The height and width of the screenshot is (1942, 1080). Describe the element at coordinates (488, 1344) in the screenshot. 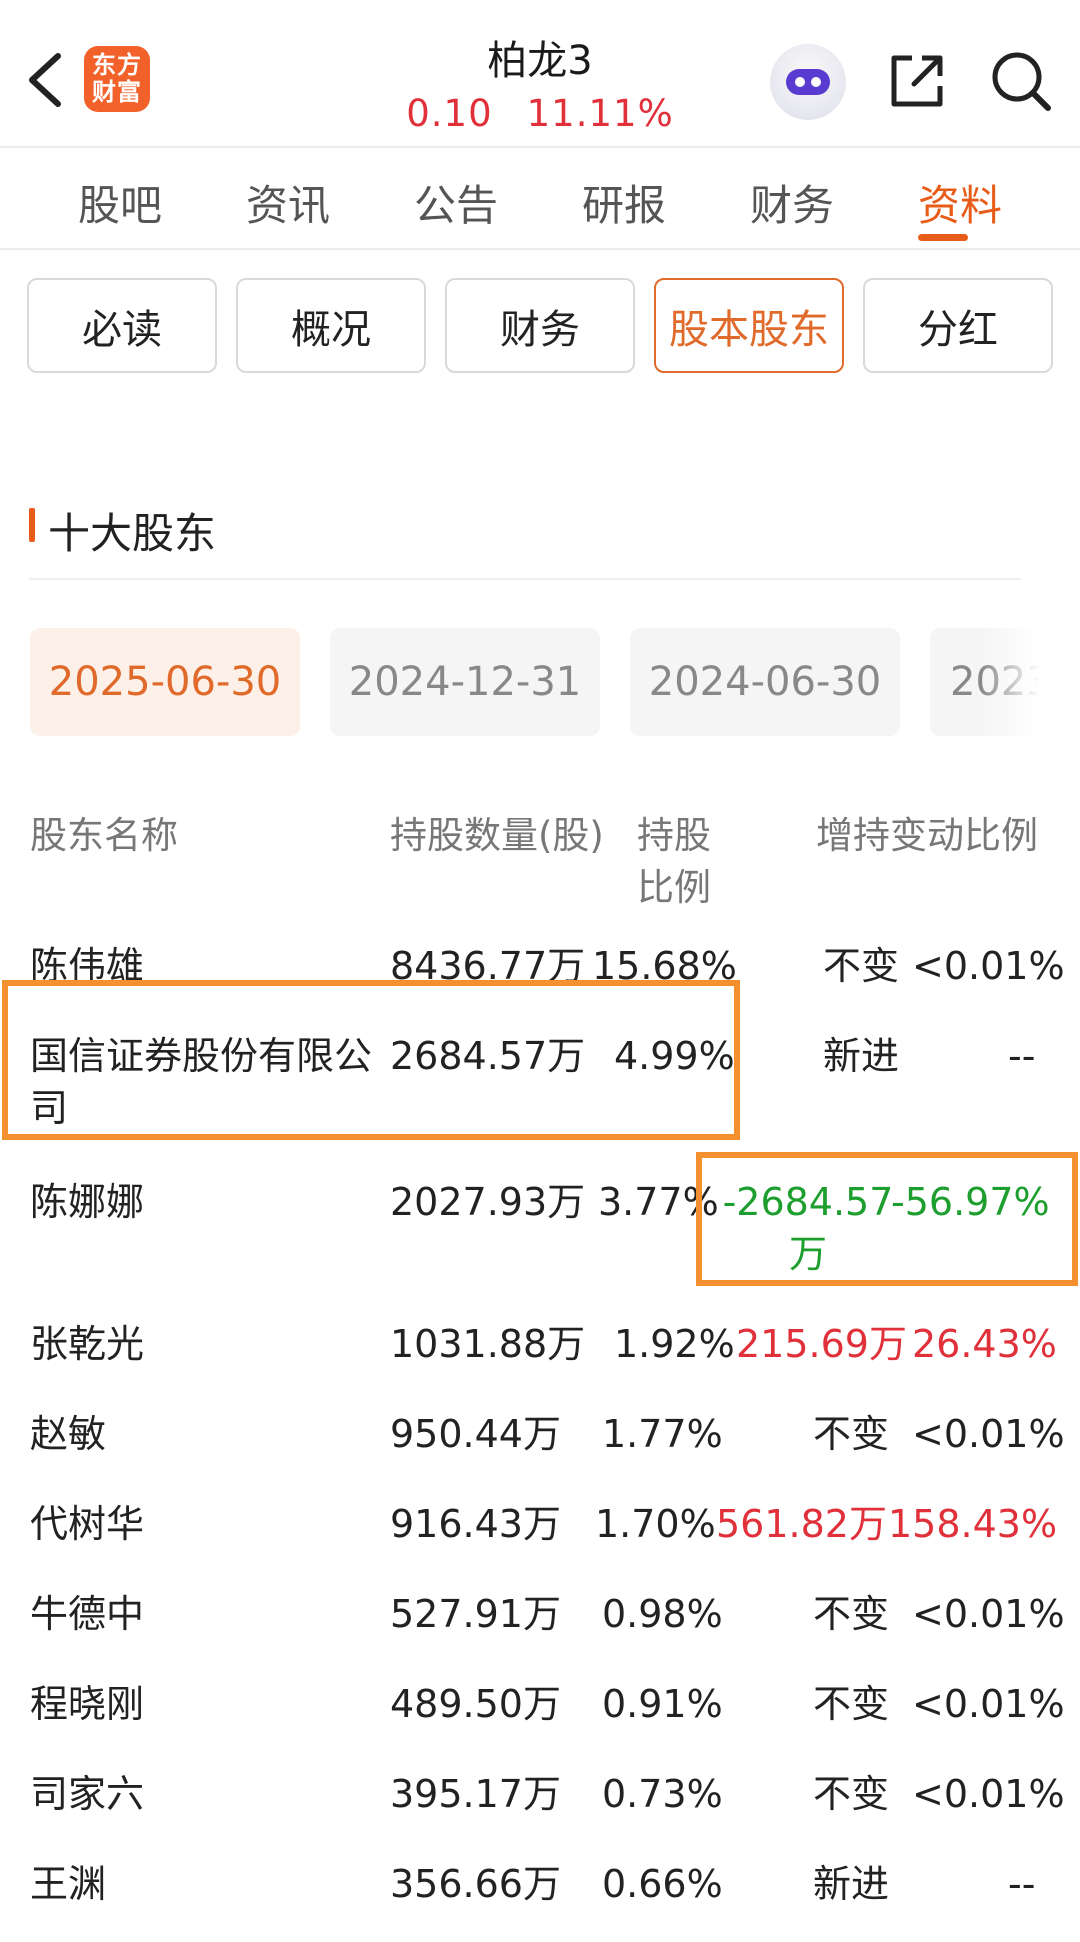

I see `row4-shares: 1031.88万` at that location.